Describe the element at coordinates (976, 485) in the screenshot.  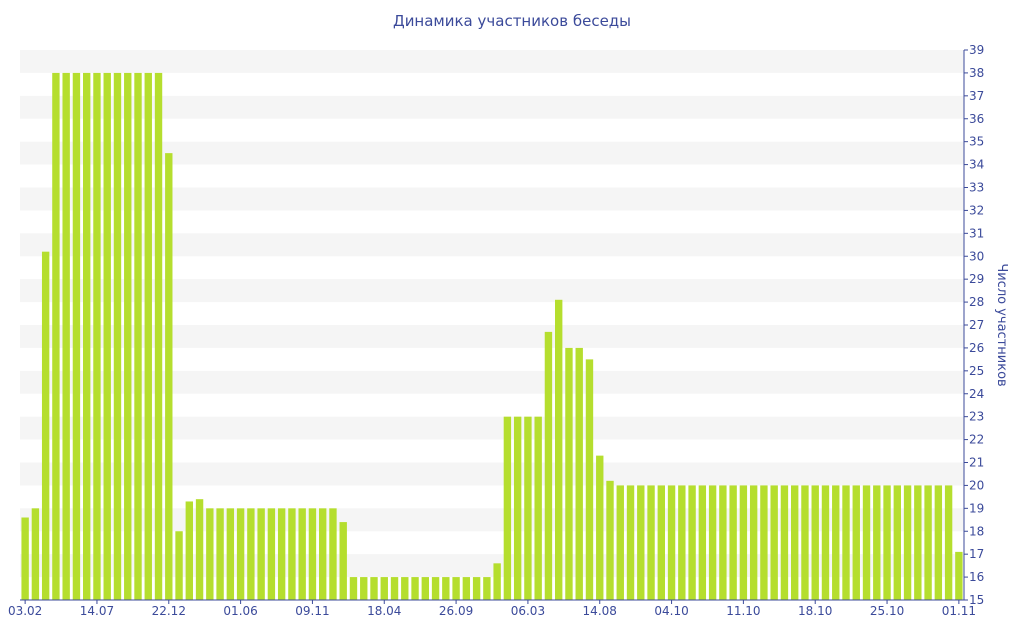
I see `y-tick-label: 20` at that location.